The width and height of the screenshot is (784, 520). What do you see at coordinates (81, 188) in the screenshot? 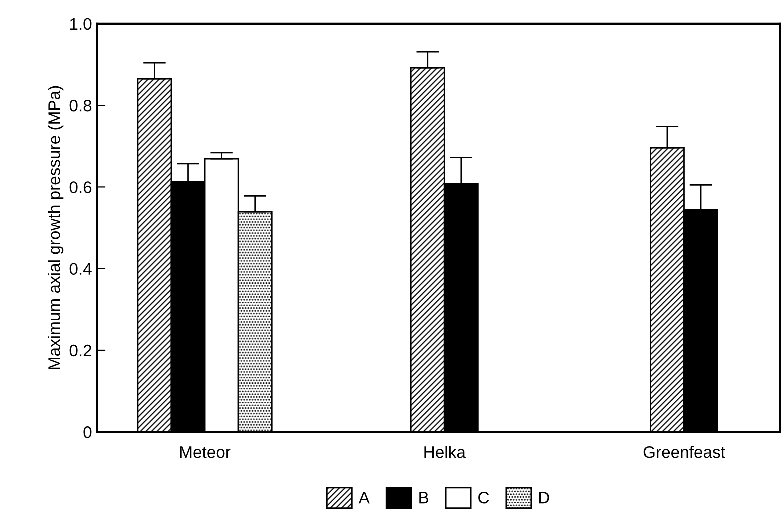
I see `y-tick-label: 0.6` at bounding box center [81, 188].